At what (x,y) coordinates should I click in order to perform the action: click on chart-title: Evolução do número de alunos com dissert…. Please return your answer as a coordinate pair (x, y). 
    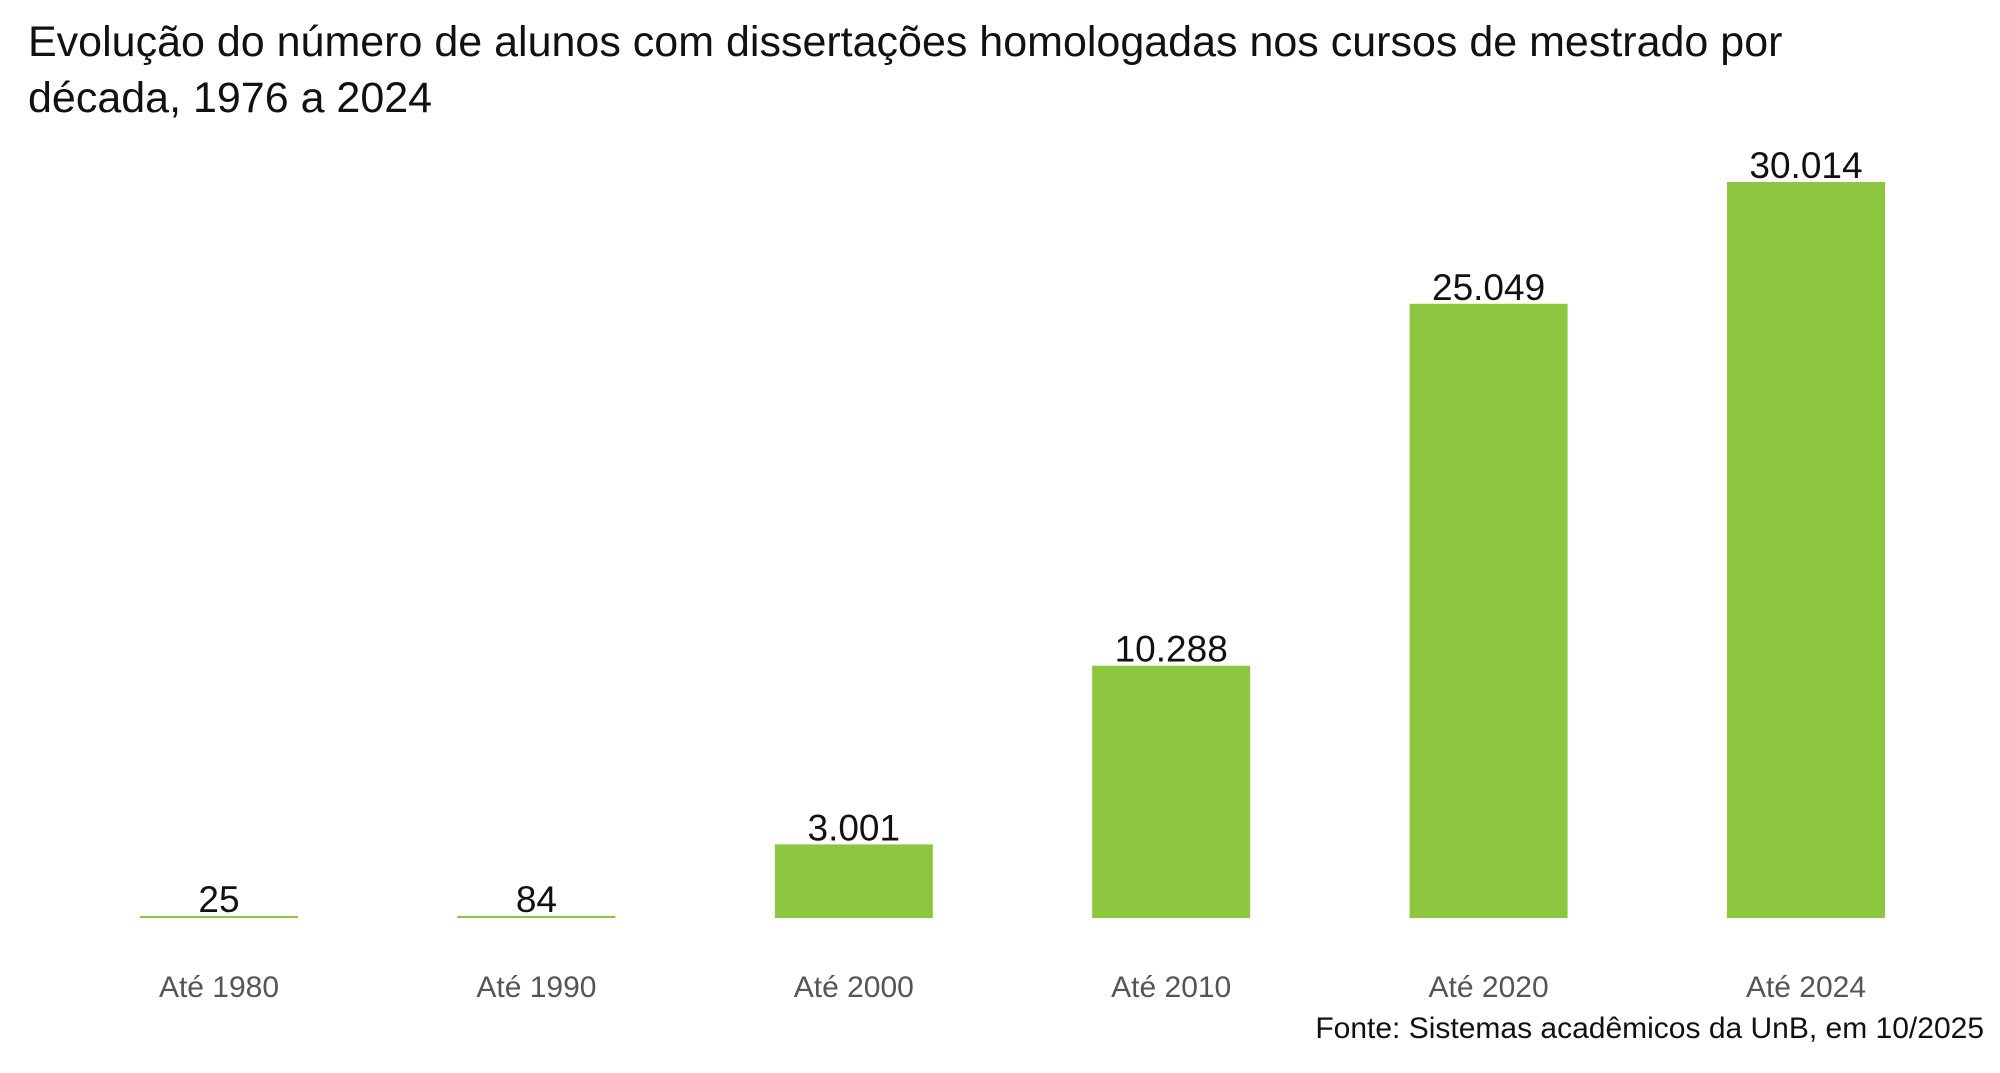
    Looking at the image, I should click on (905, 70).